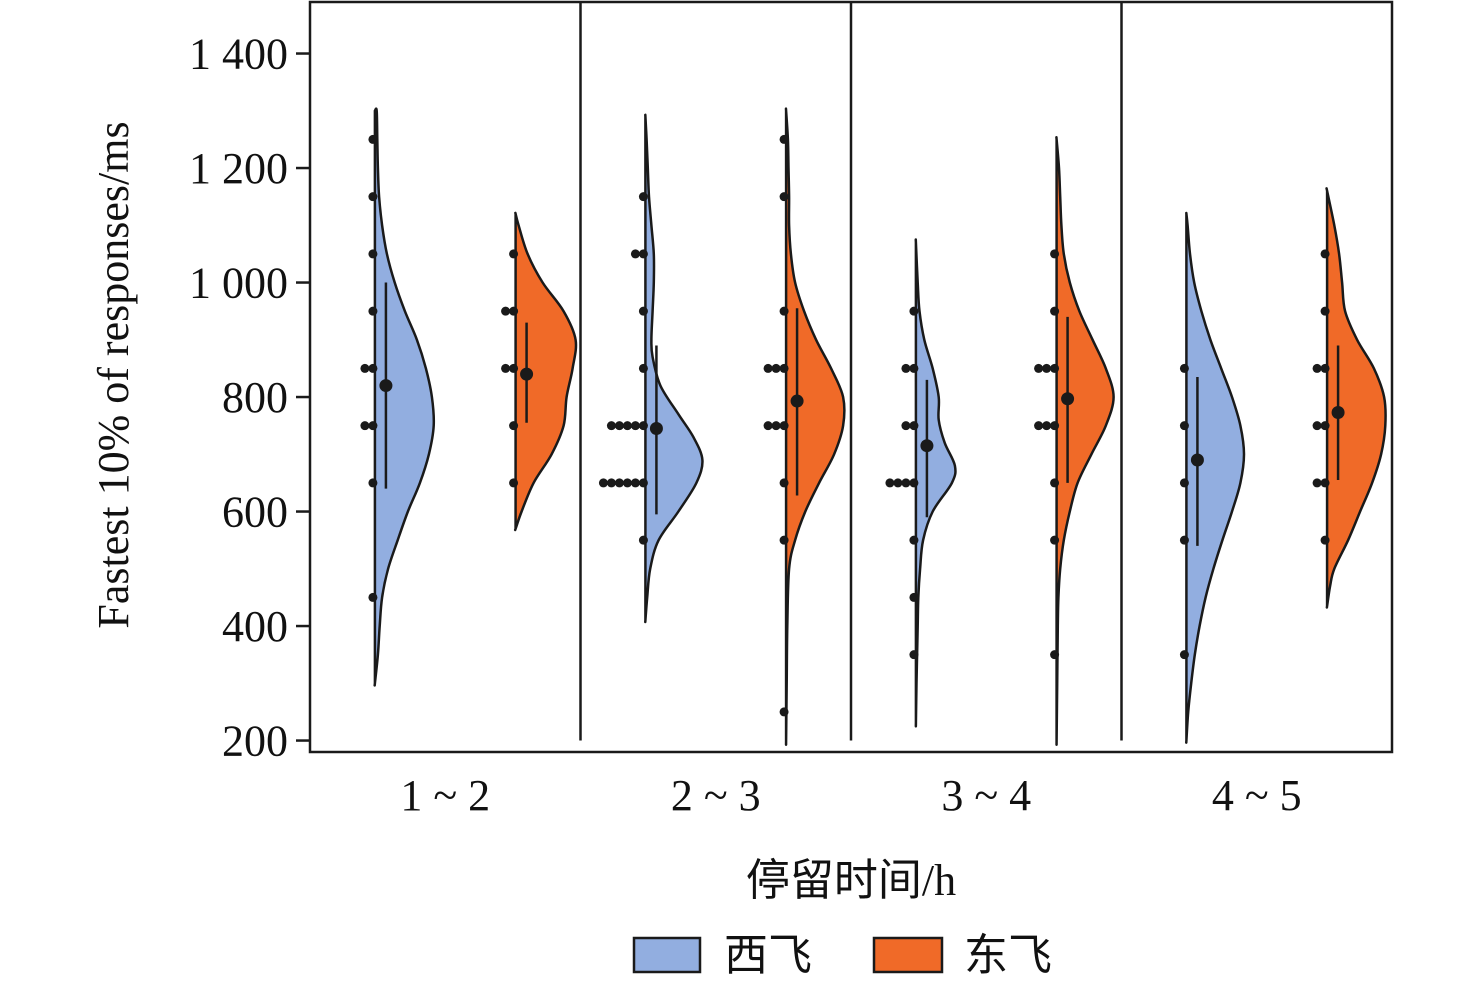 This screenshot has height=987, width=1476. Describe the element at coordinates (1257, 795) in the screenshot. I see `x-tick-label: 4 ~ 5` at that location.